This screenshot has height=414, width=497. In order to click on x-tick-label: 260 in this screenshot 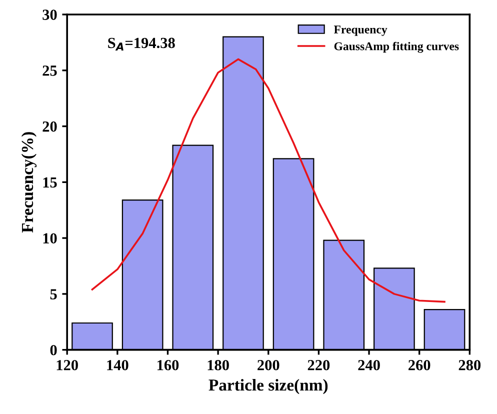, I will do `click(419, 365)`.